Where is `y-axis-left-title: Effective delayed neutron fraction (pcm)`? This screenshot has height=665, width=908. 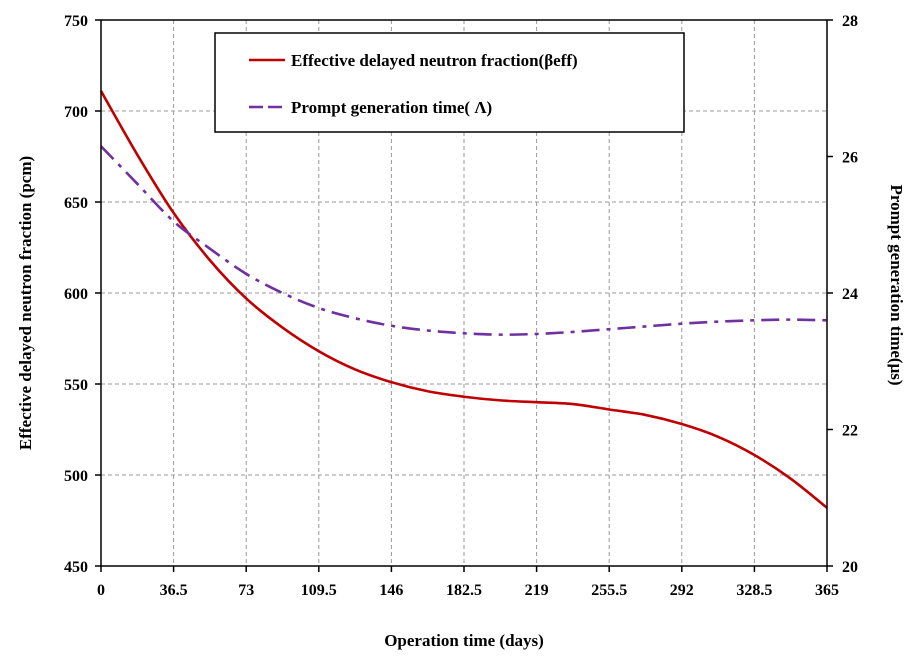 y-axis-left-title: Effective delayed neutron fraction (pcm) is located at coordinates (25, 303).